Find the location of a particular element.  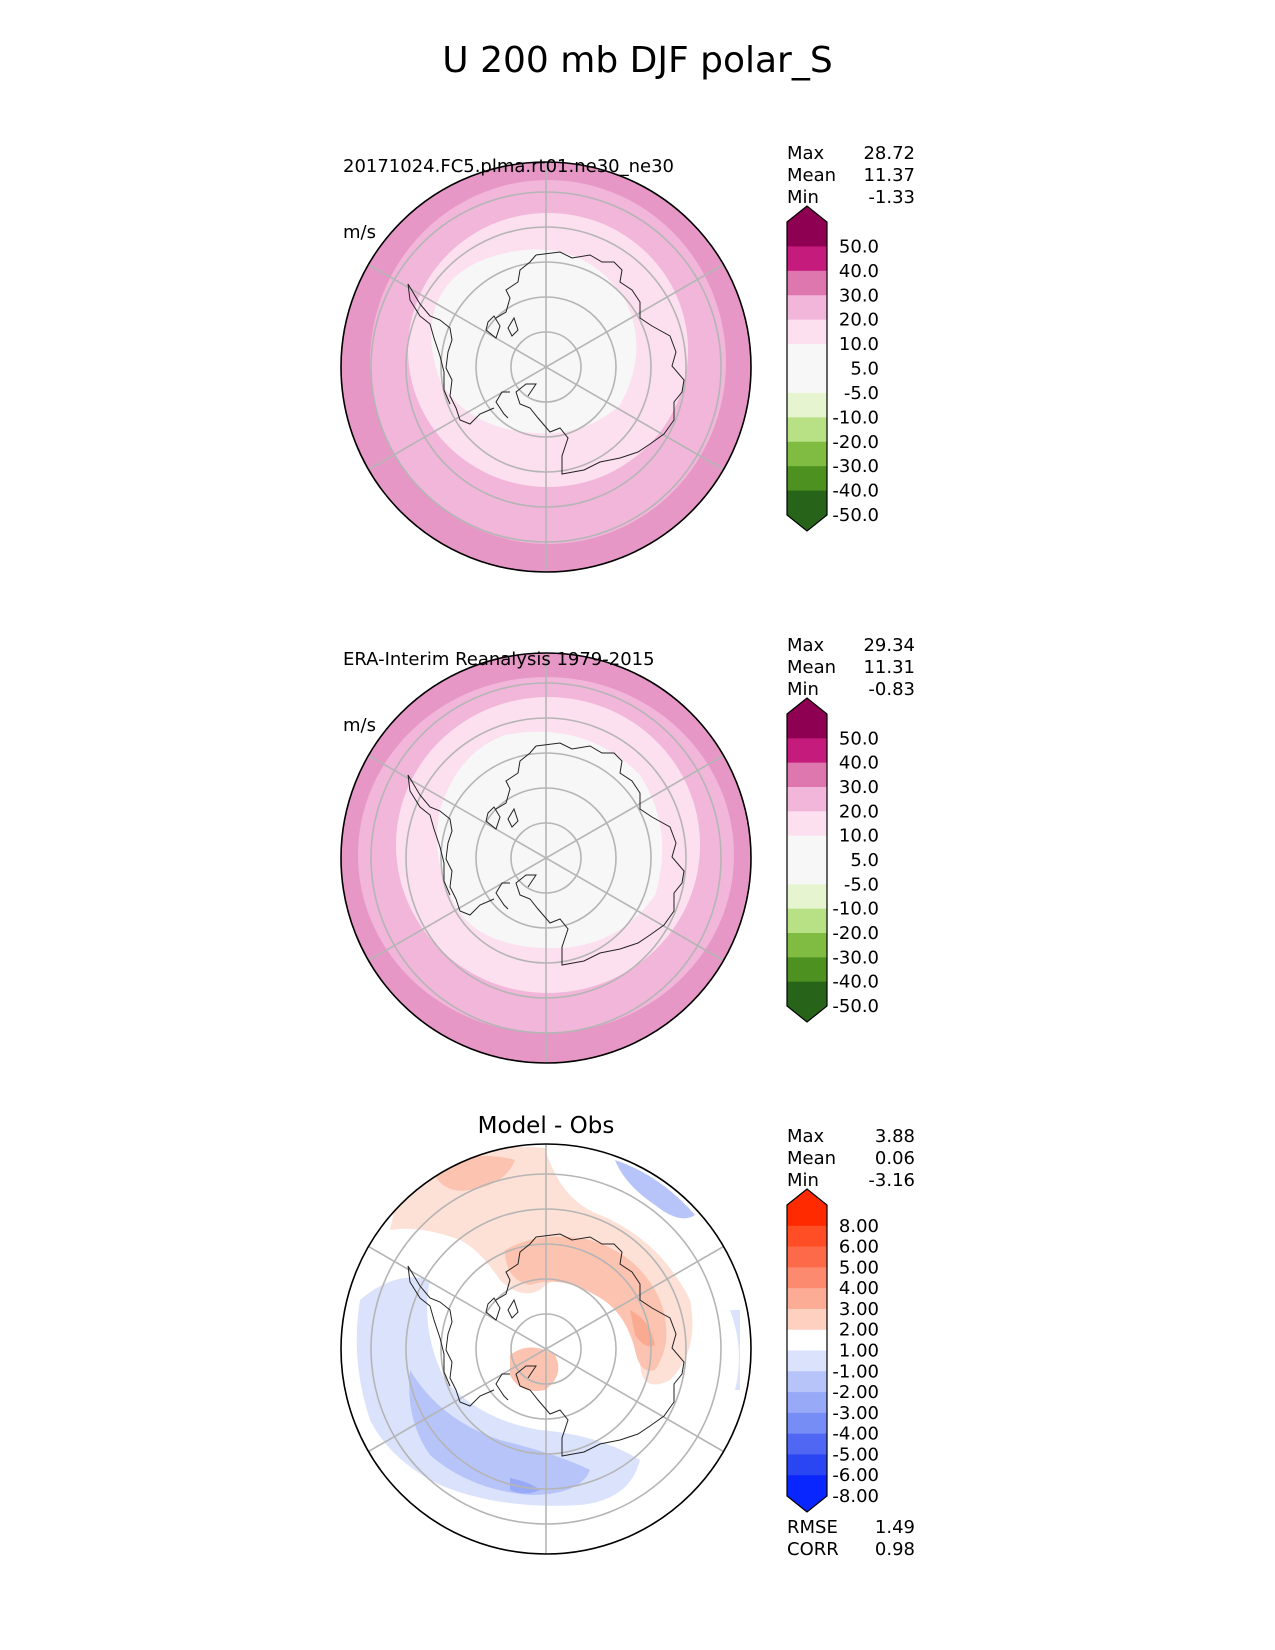

stat-mean: Mean 11.31 is located at coordinates (851, 667).